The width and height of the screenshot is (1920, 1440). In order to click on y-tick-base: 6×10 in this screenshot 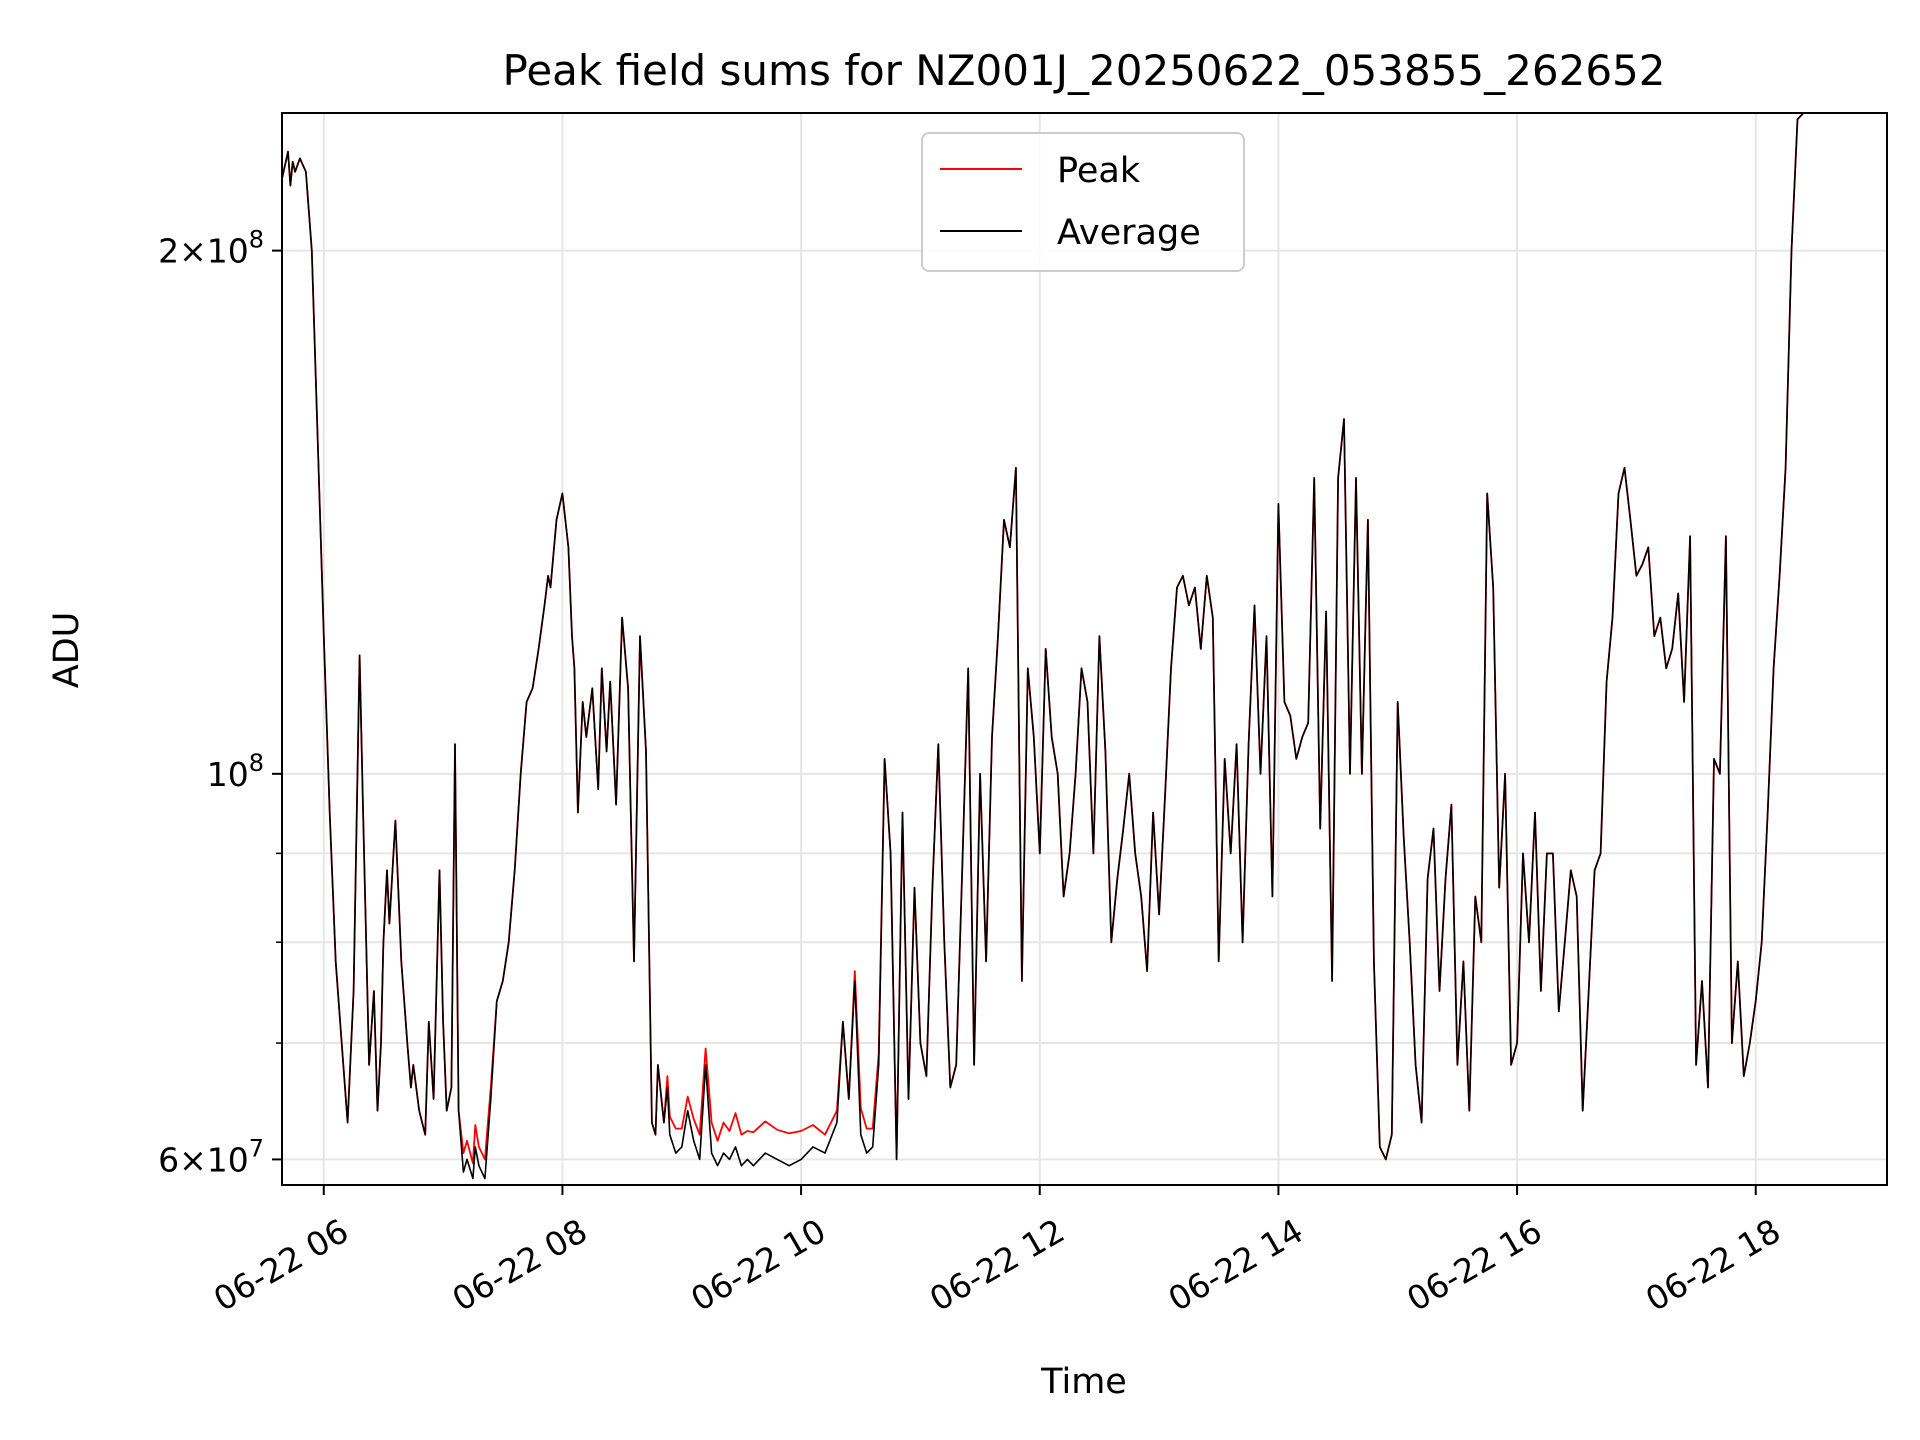, I will do `click(203, 1159)`.